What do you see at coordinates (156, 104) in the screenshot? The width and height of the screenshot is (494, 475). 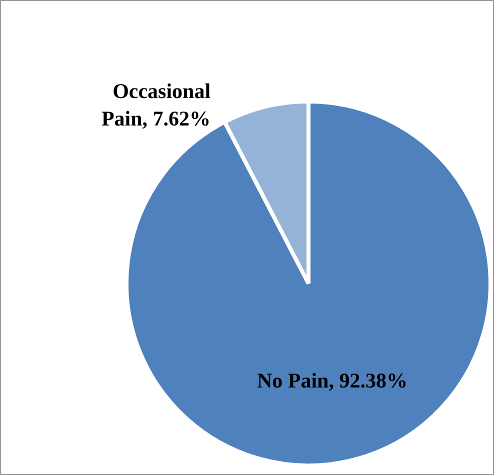 I see `slice-label: Occasional Pain, 7.62%` at bounding box center [156, 104].